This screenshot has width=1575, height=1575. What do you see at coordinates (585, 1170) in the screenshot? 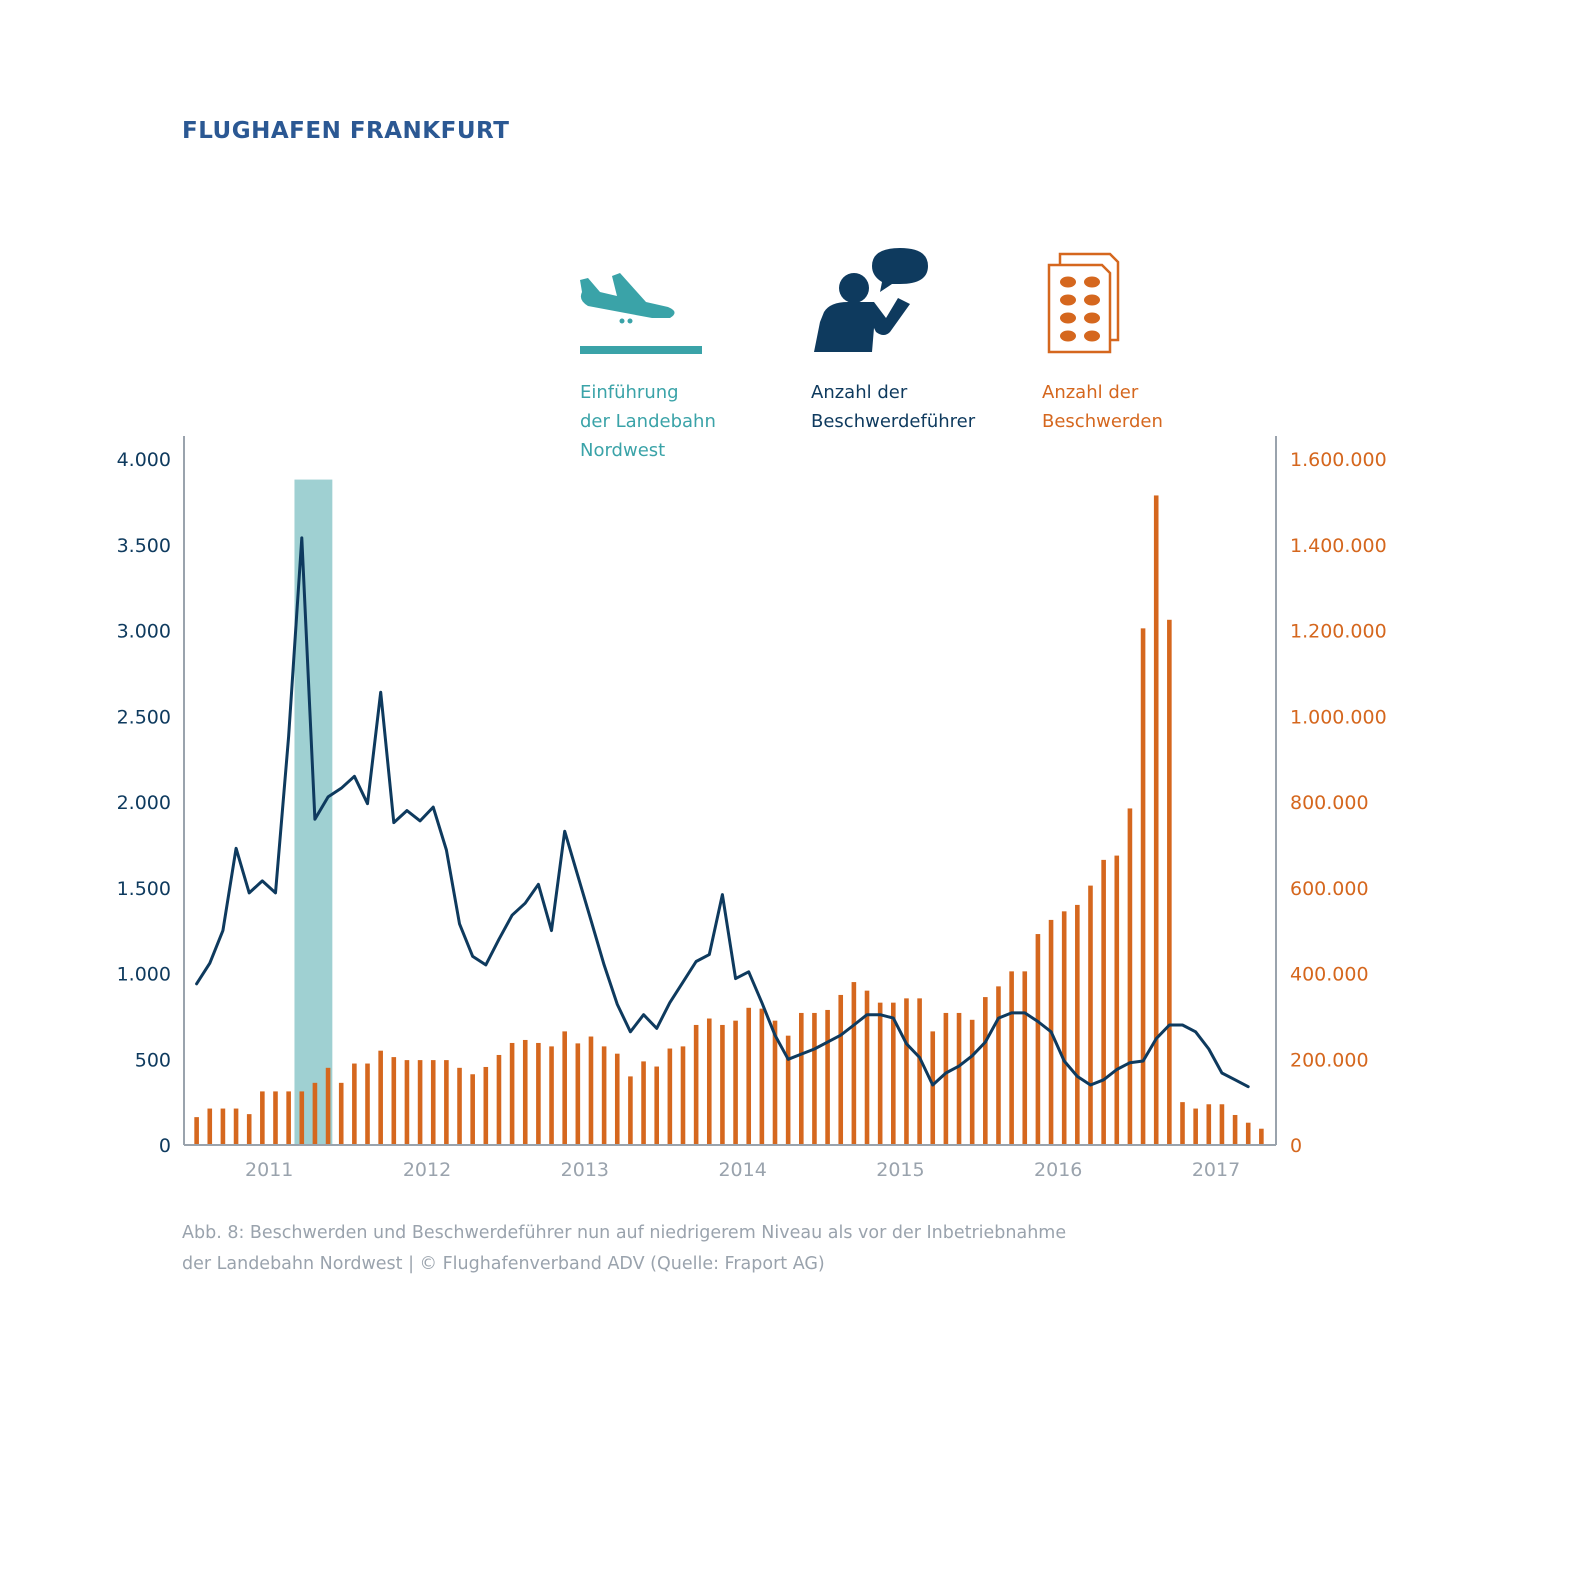
I see `x-tick-label: 2013` at bounding box center [585, 1170].